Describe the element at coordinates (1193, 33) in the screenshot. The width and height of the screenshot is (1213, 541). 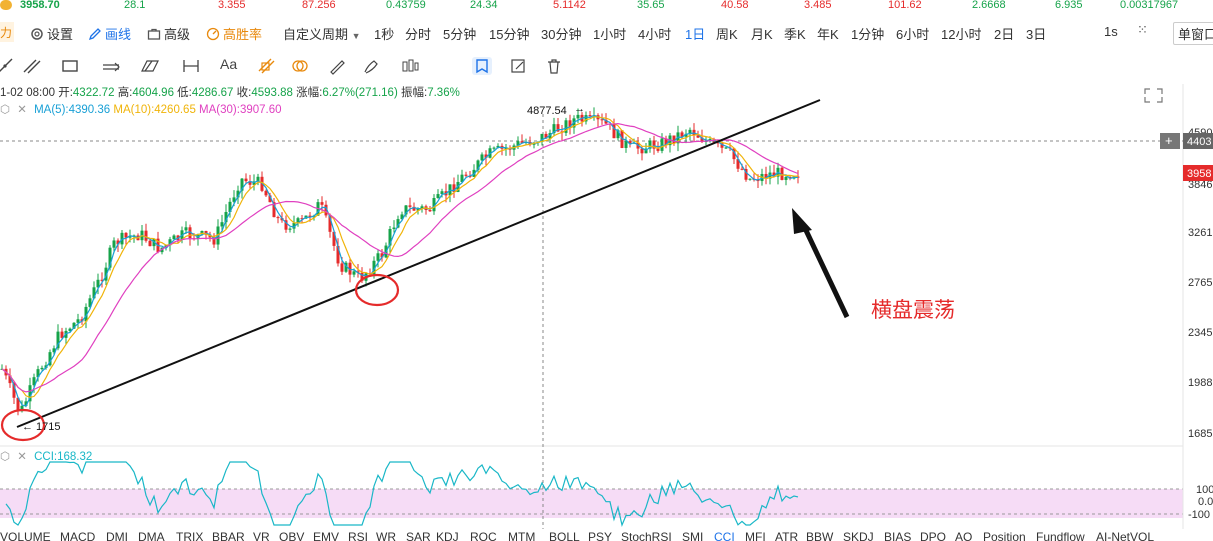
I see `single-window-button: 单窗口` at that location.